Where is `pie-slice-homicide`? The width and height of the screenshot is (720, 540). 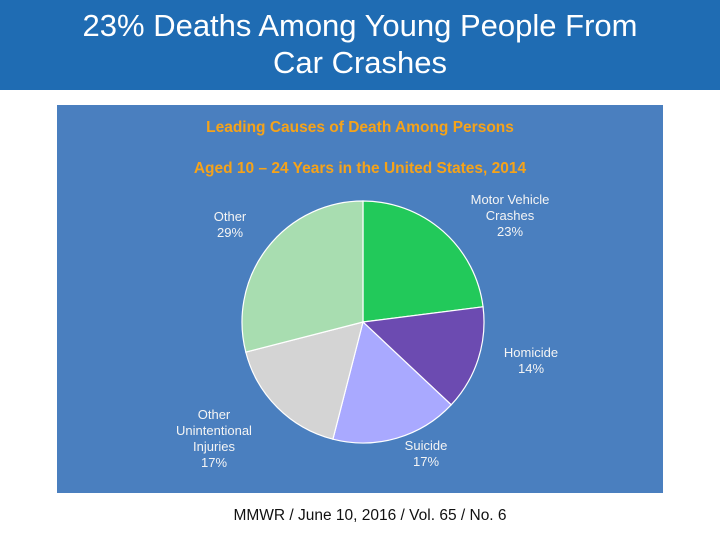
pie-slice-homicide is located at coordinates (423, 356).